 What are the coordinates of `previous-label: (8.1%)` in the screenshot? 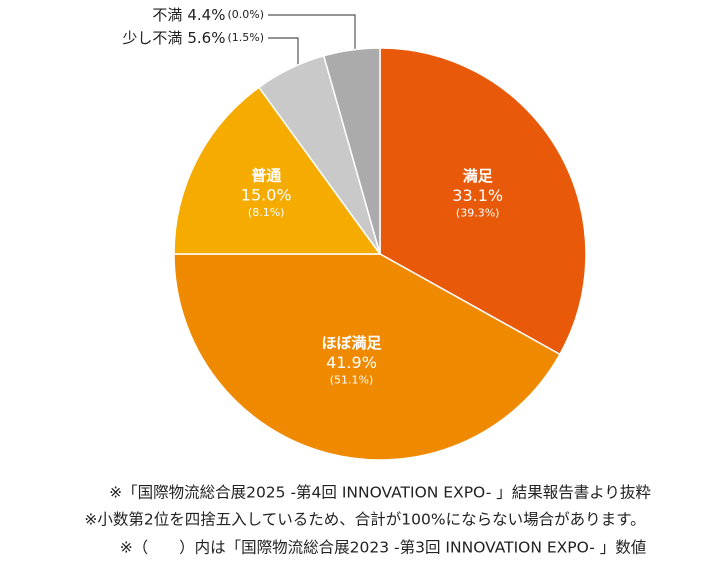 It's located at (266, 212).